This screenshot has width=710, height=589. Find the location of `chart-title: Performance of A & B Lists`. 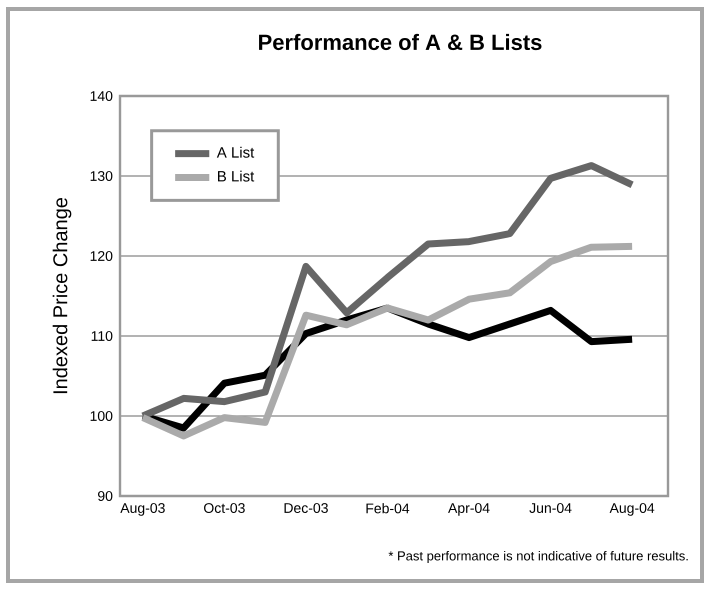

chart-title: Performance of A & B Lists is located at coordinates (400, 42).